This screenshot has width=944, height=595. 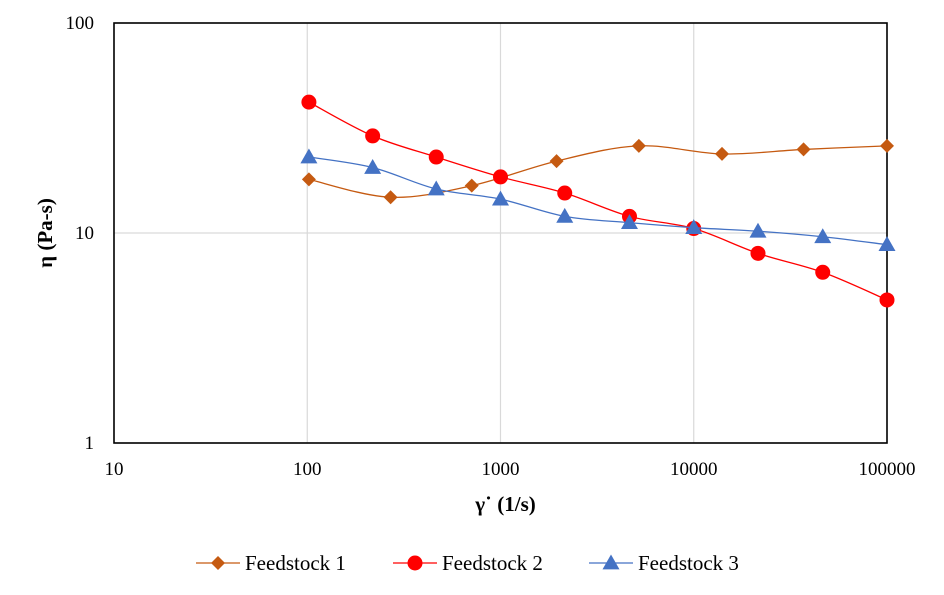 I want to click on x-tick-label: 10000, so click(x=694, y=469).